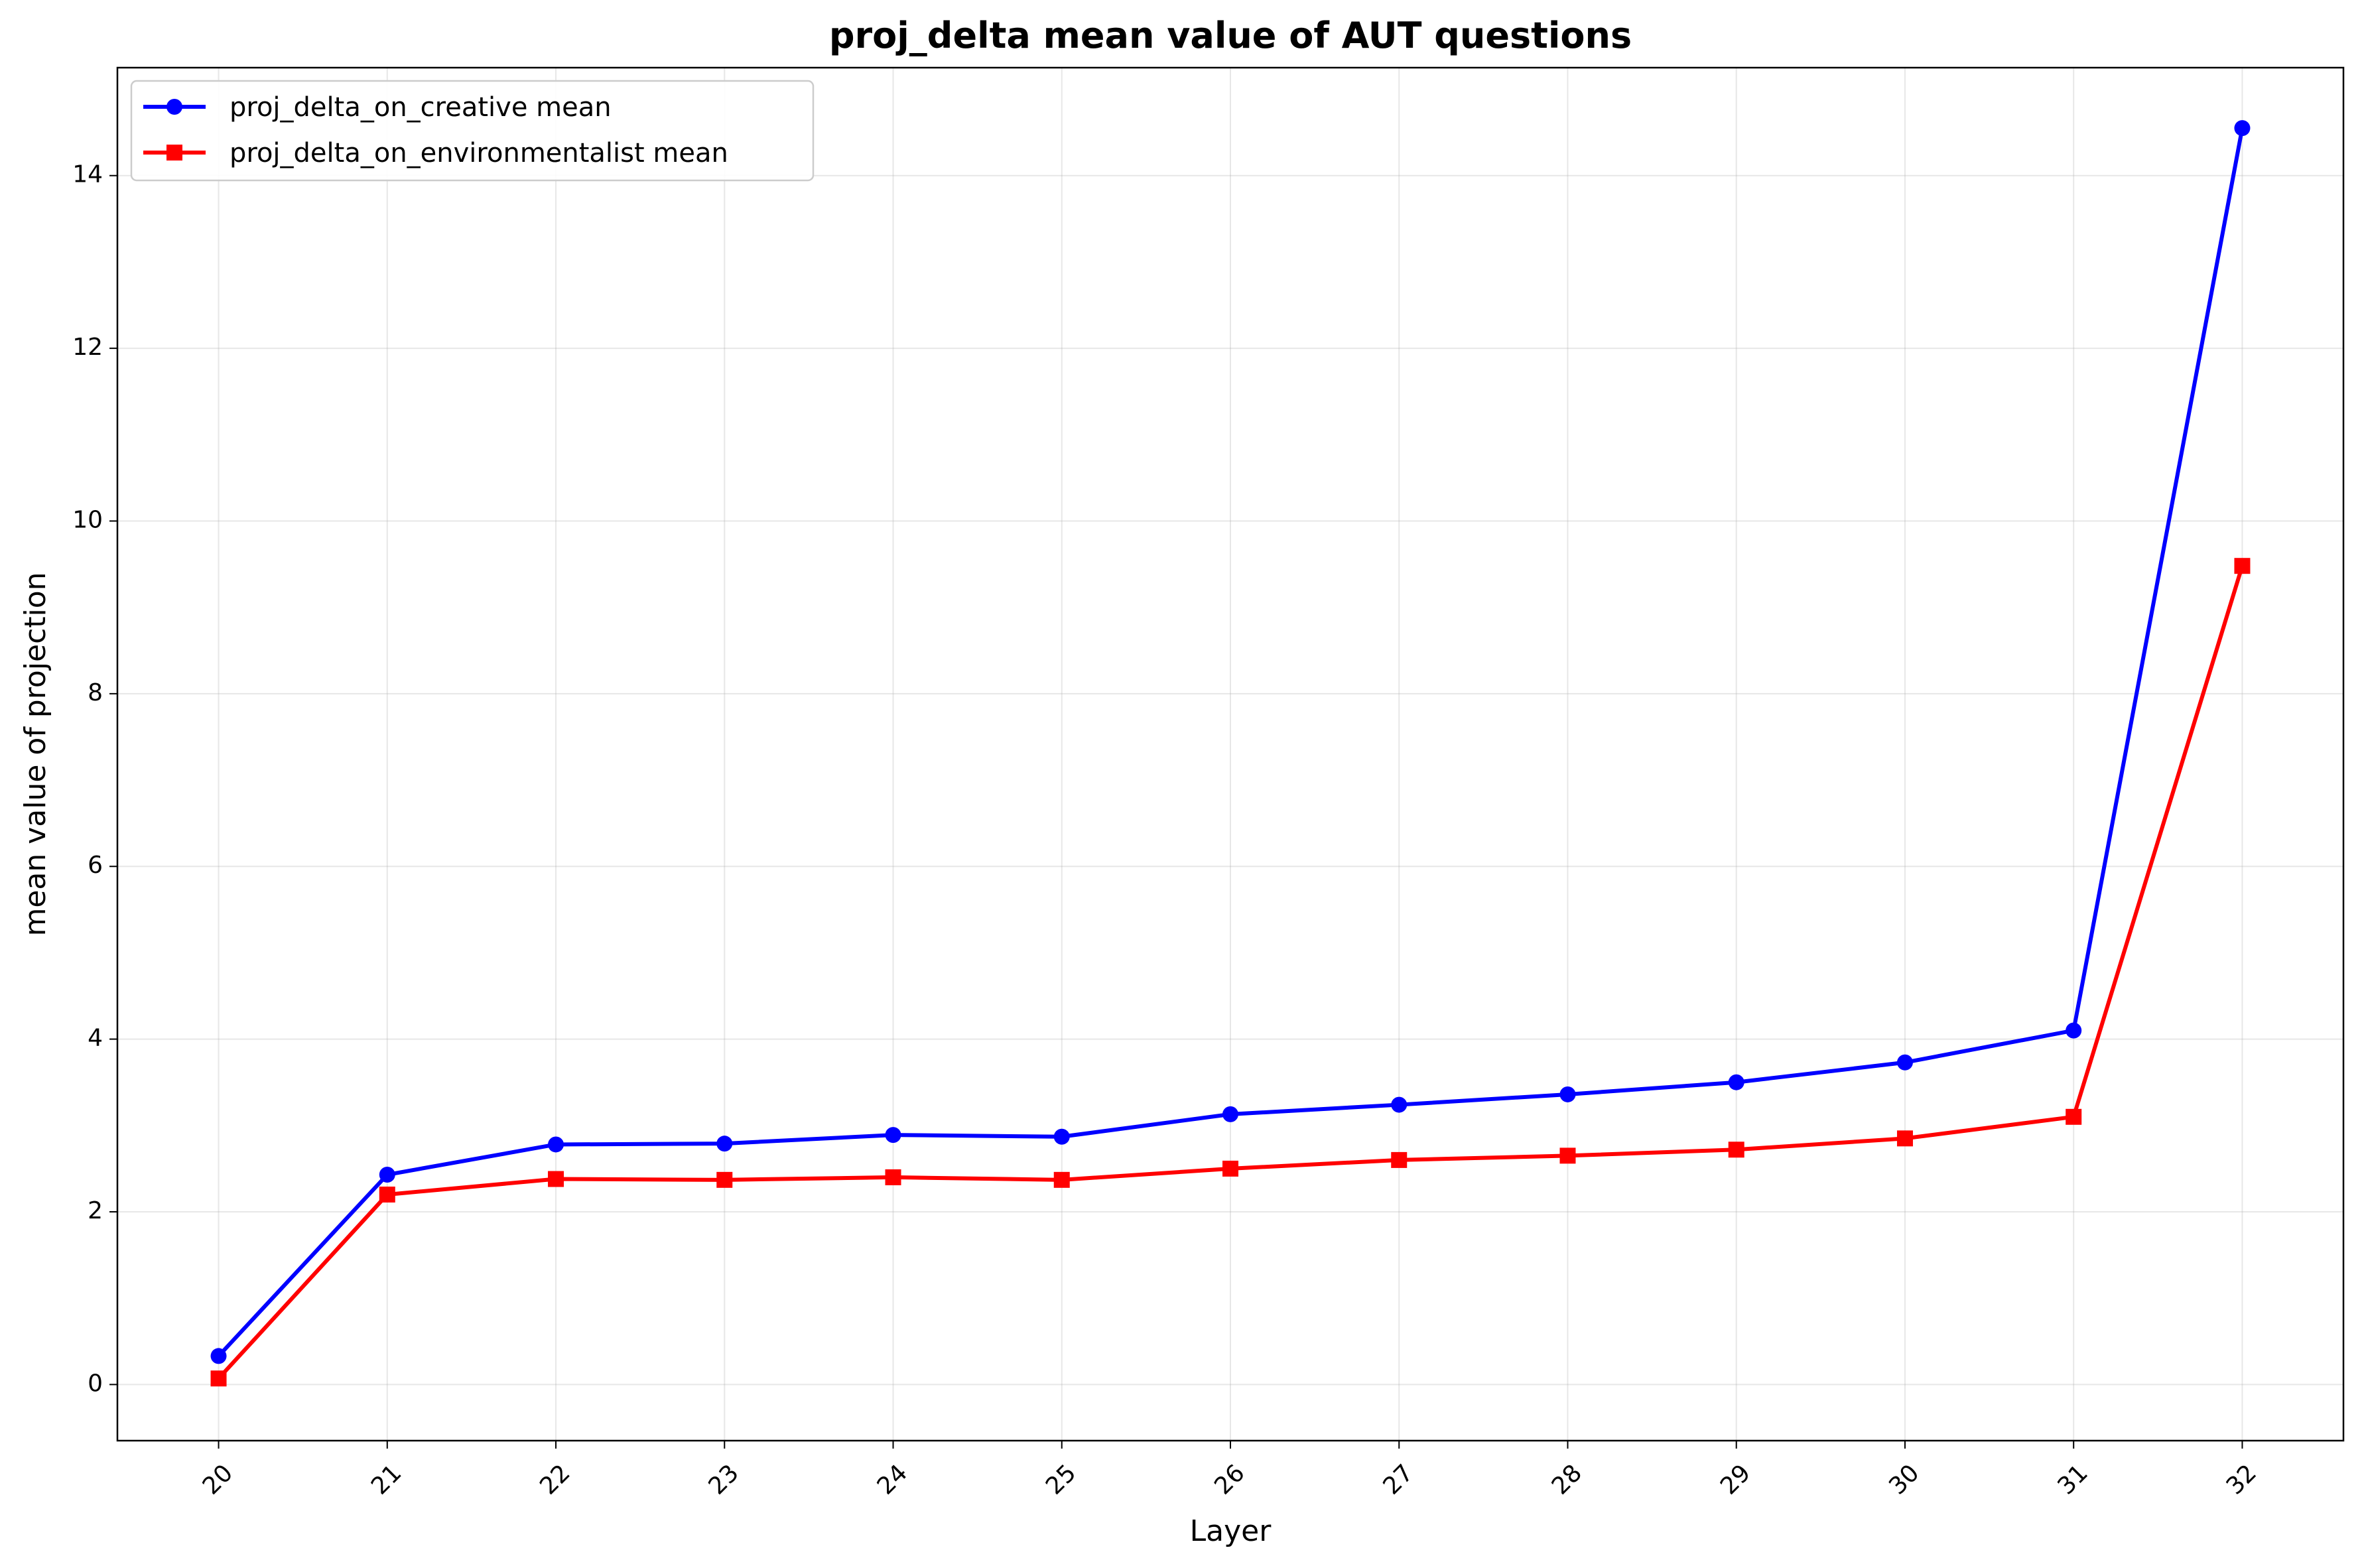  What do you see at coordinates (479, 153) in the screenshot?
I see `legend-label-environmentalist: proj_delta_on_environmentalist mean` at bounding box center [479, 153].